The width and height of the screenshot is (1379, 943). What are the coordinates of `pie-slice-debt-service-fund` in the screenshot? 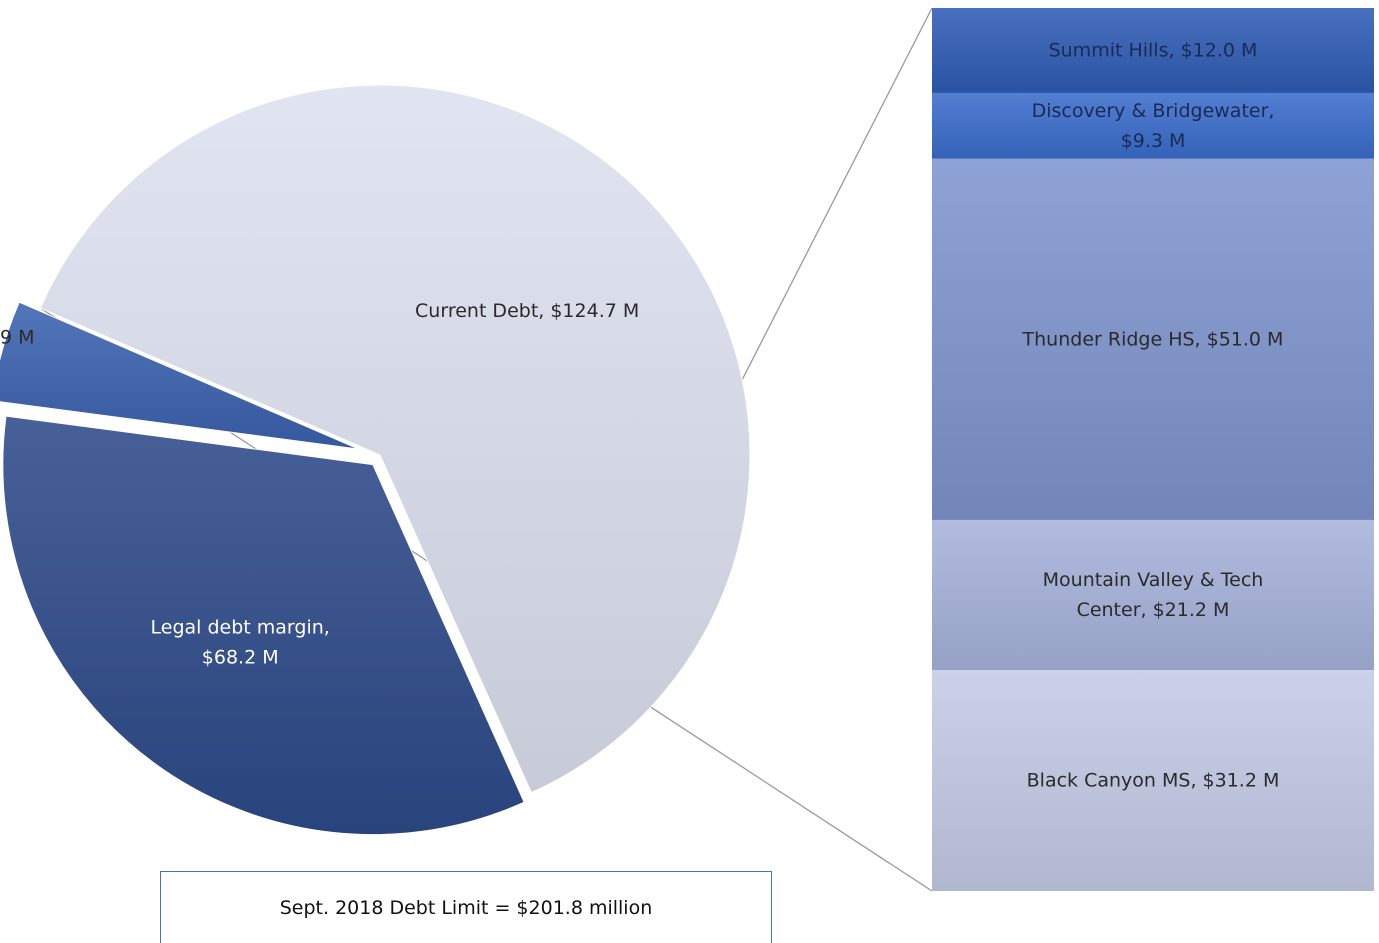 It's located at (179, 375).